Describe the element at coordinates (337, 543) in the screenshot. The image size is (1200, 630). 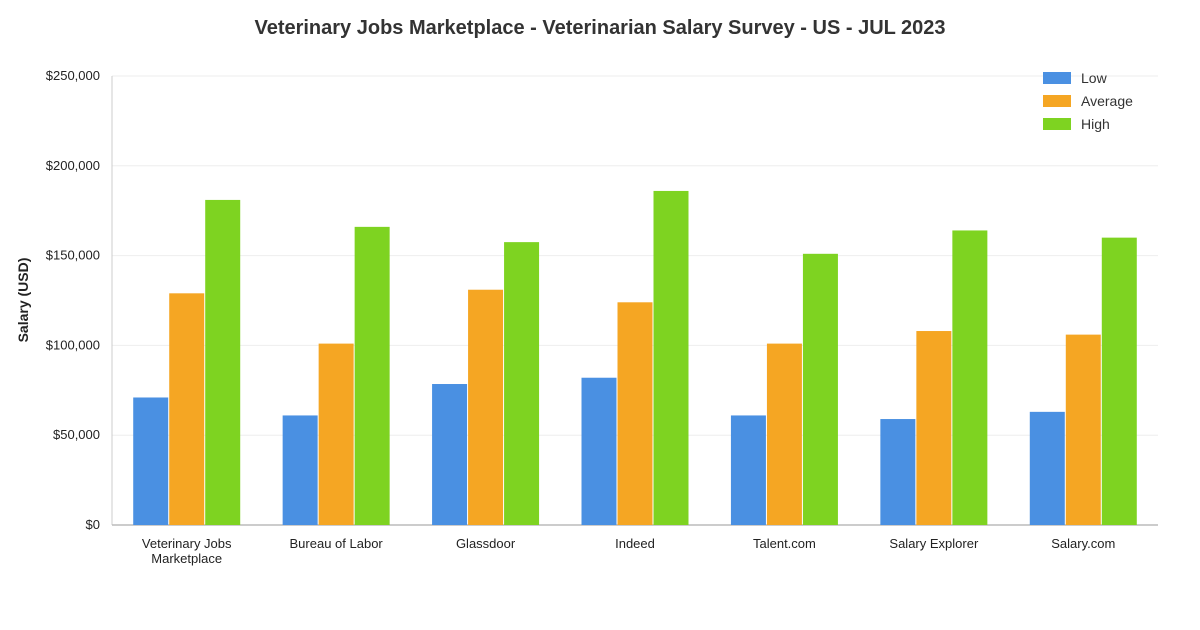
I see `x-tick-label: Bureau of Labor` at that location.